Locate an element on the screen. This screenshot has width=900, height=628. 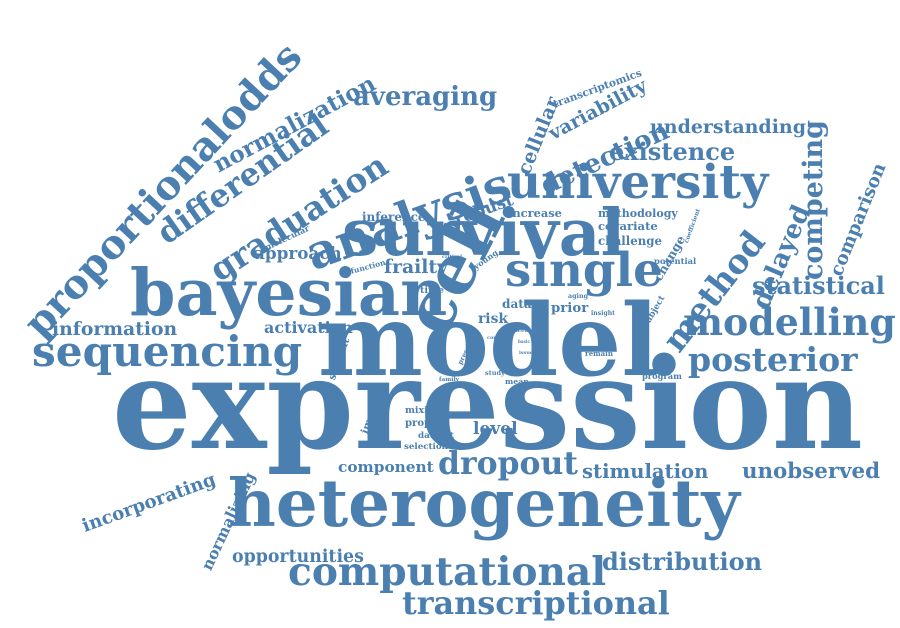
word-proper: proper is located at coordinates (424, 423).